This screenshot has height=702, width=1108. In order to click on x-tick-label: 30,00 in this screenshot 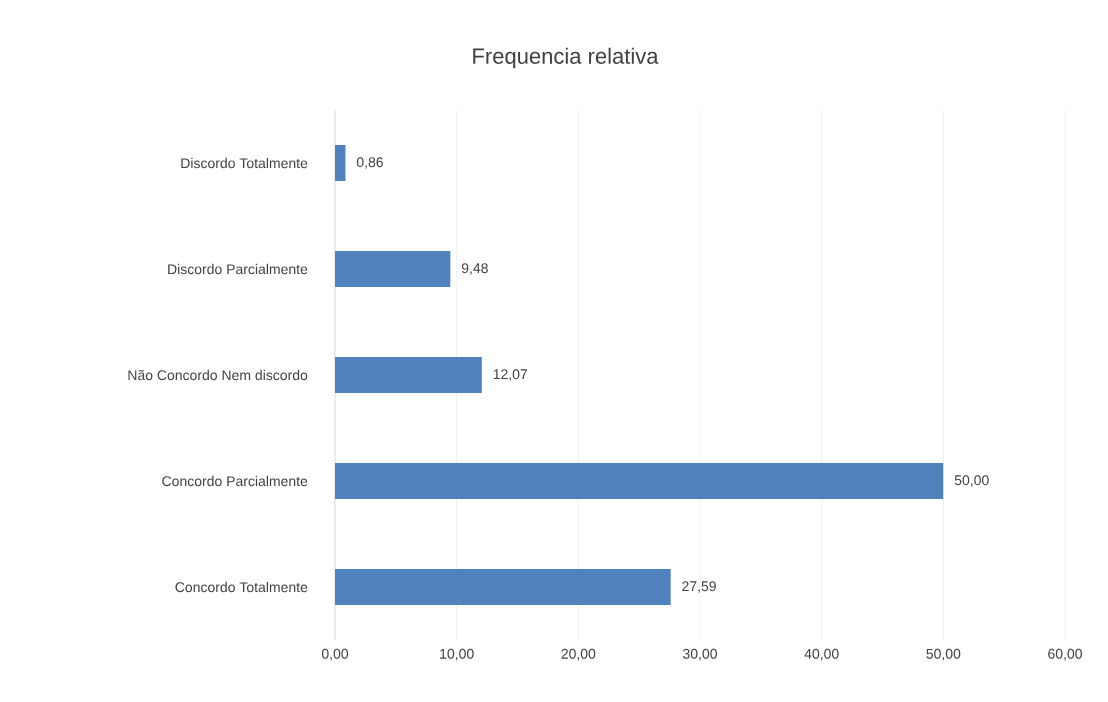, I will do `click(700, 654)`.